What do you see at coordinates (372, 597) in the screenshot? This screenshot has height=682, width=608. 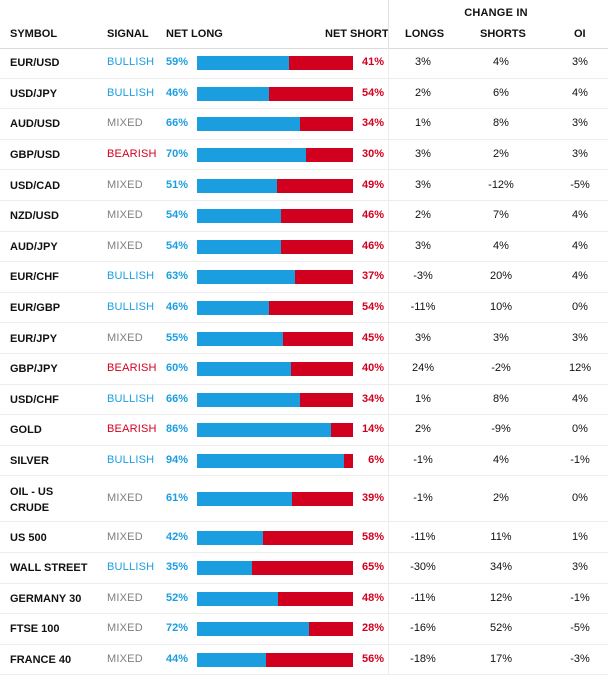 I see `net-short-value: 48%` at bounding box center [372, 597].